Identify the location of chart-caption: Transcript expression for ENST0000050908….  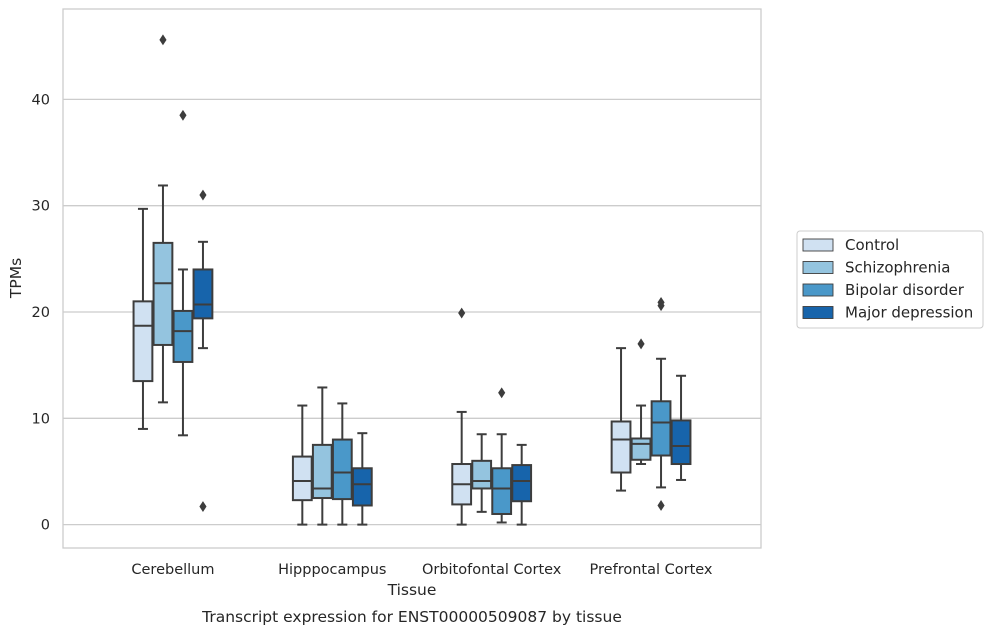
(411, 617).